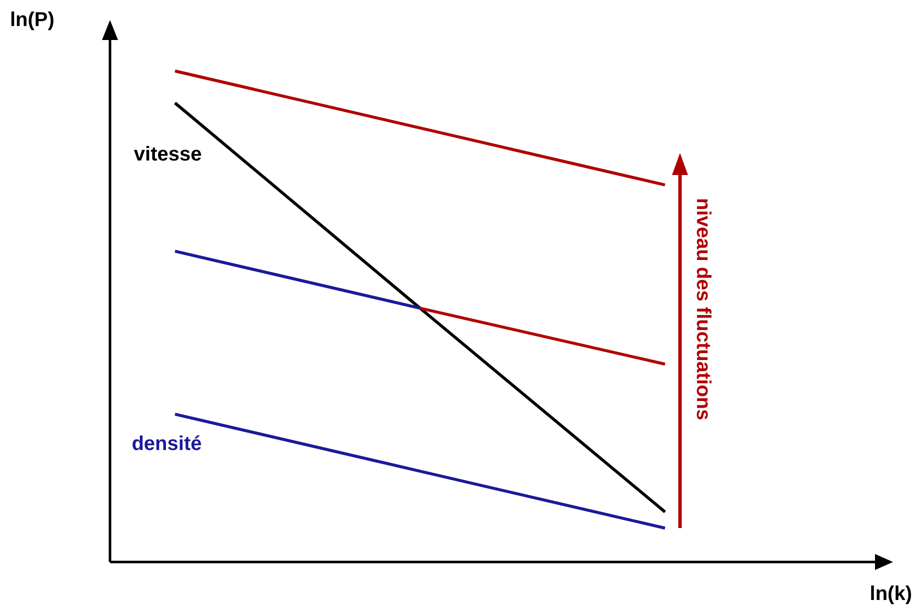  I want to click on y-axis-title: ln(P), so click(32, 20).